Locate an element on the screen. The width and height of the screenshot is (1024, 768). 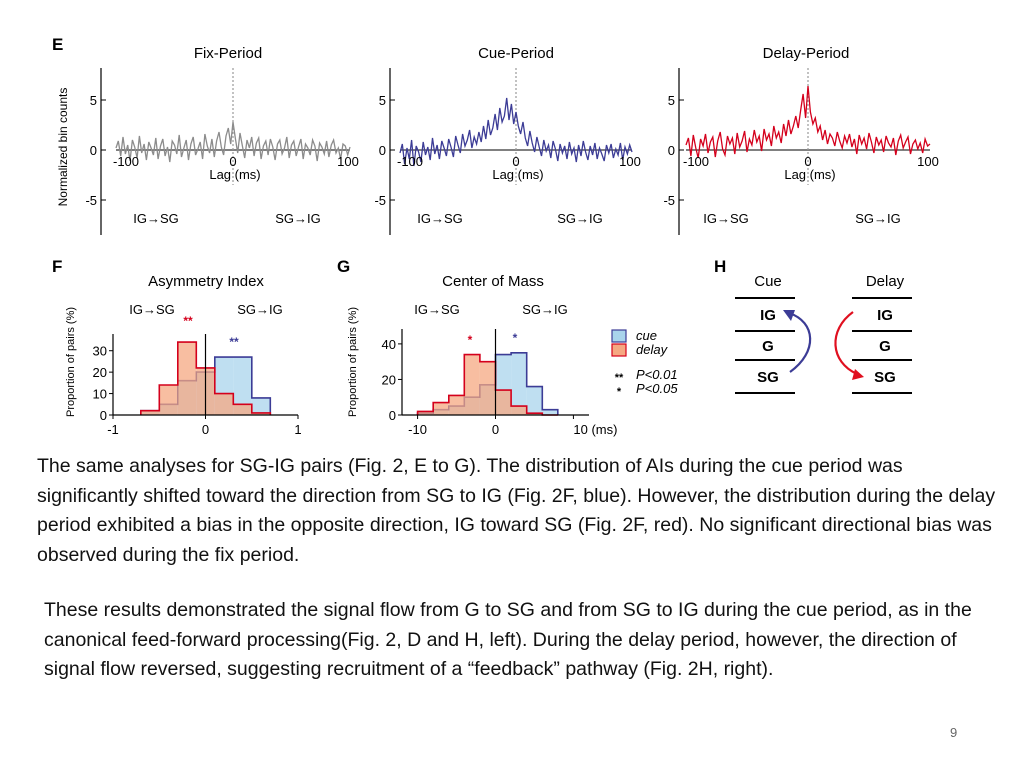
cue-period-x-tick-label: 100 is located at coordinates (630, 161).